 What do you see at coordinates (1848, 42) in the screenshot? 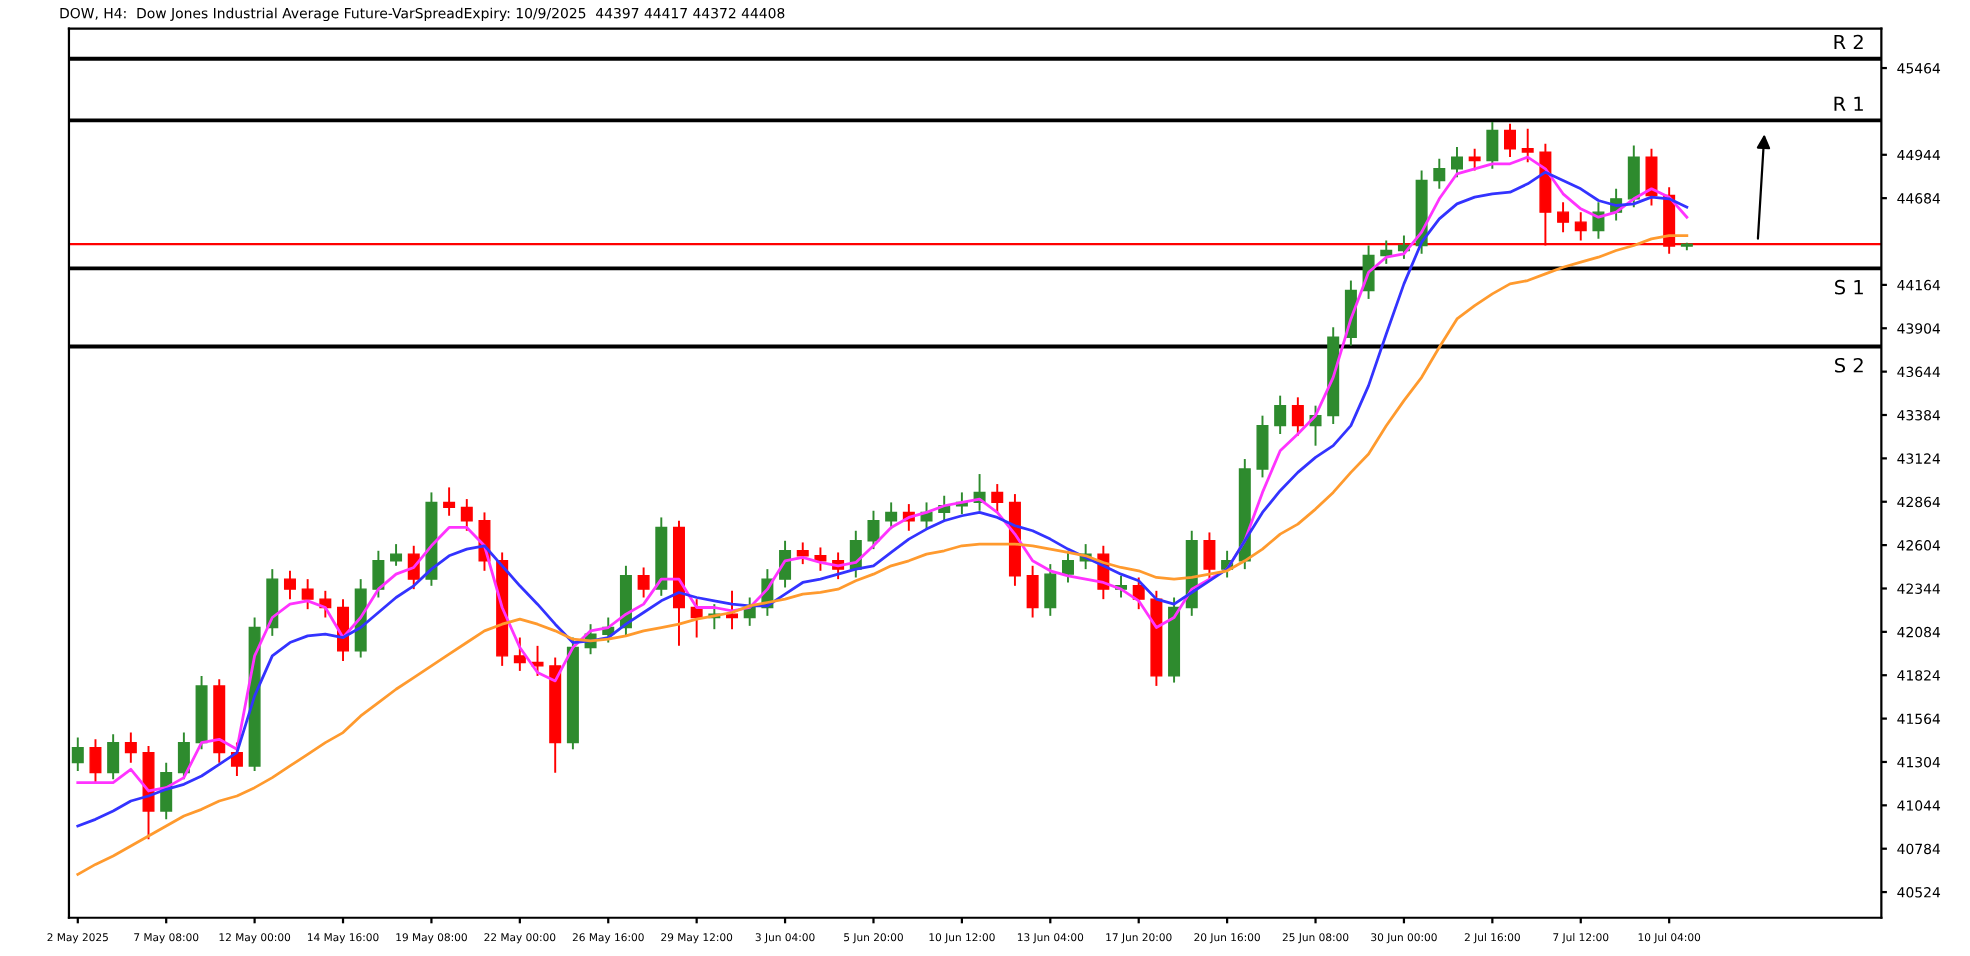
I see `ref-line-label: R 2` at bounding box center [1848, 42].